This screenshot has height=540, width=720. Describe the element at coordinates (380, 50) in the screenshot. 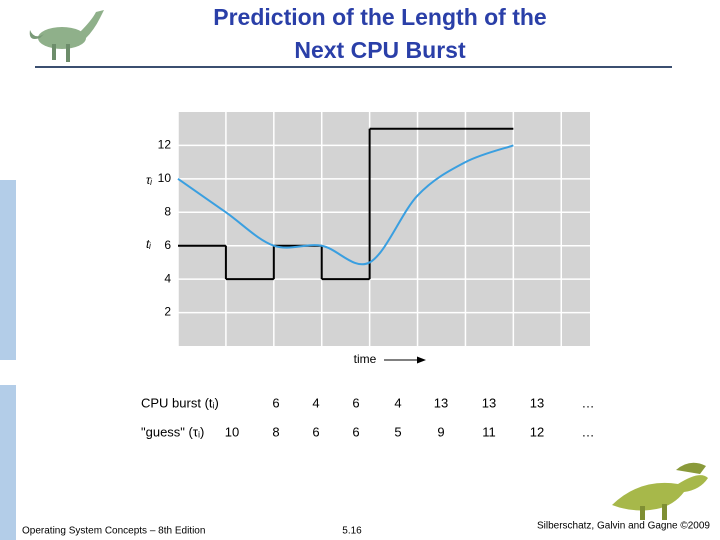

I see `title-line: Next CPU Burst` at that location.